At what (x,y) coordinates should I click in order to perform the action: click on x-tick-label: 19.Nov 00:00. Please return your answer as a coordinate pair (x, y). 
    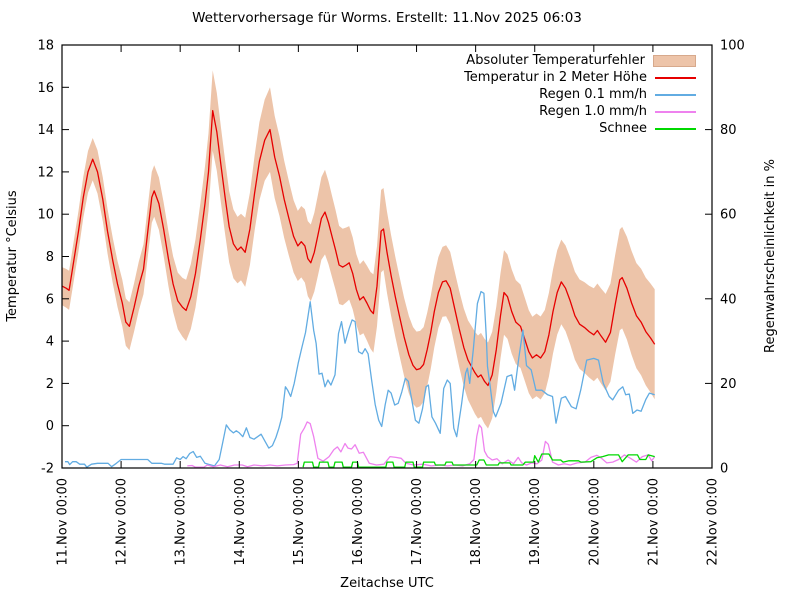
    Looking at the image, I should click on (535, 522).